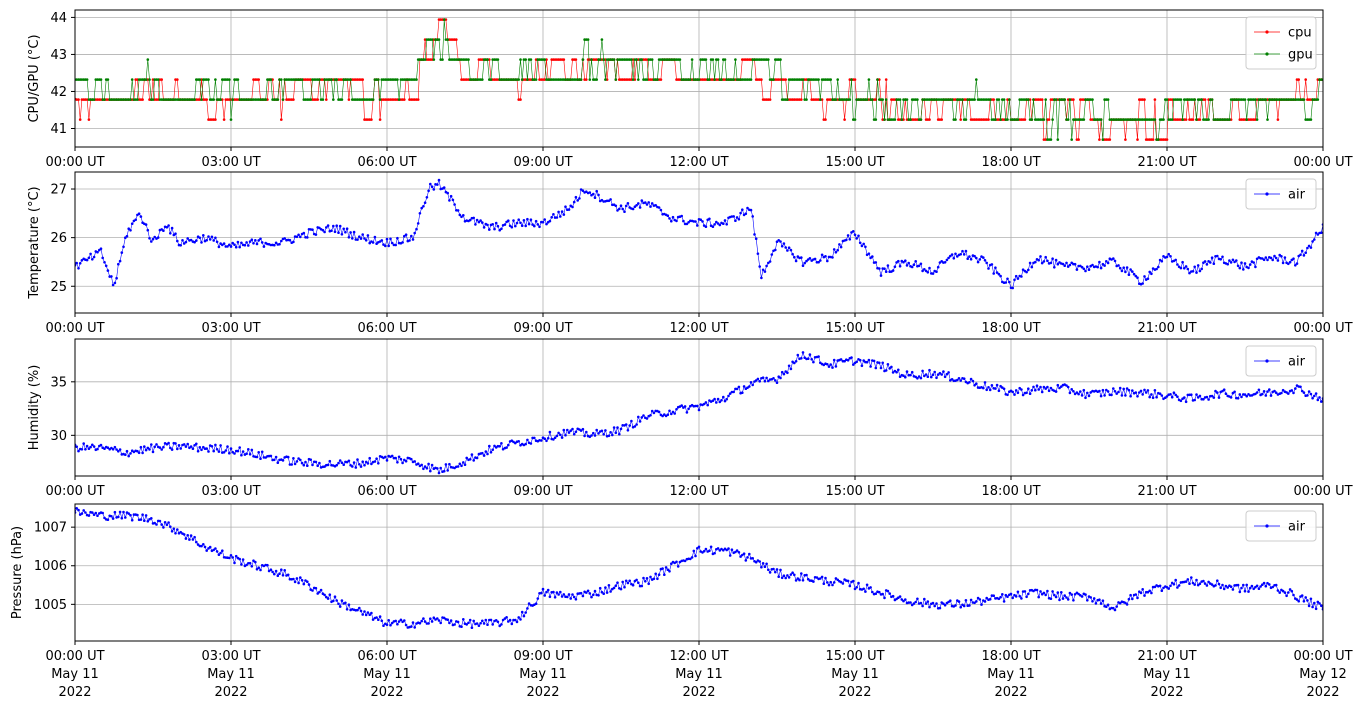 This screenshot has height=707, width=1364. I want to click on y-tick-label: 42, so click(58, 92).